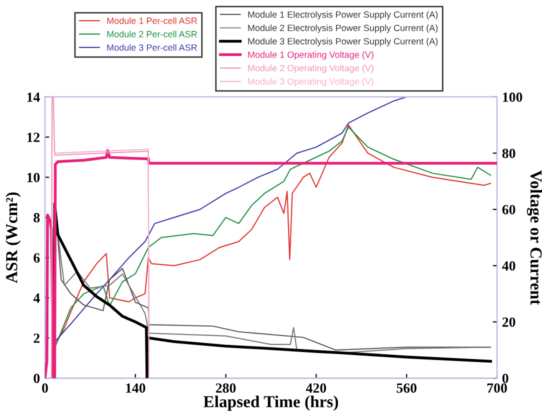 The image size is (542, 416). What do you see at coordinates (343, 28) in the screenshot?
I see `legend-label: Module 2 Electrolysis Power Supply Current (A)` at bounding box center [343, 28].